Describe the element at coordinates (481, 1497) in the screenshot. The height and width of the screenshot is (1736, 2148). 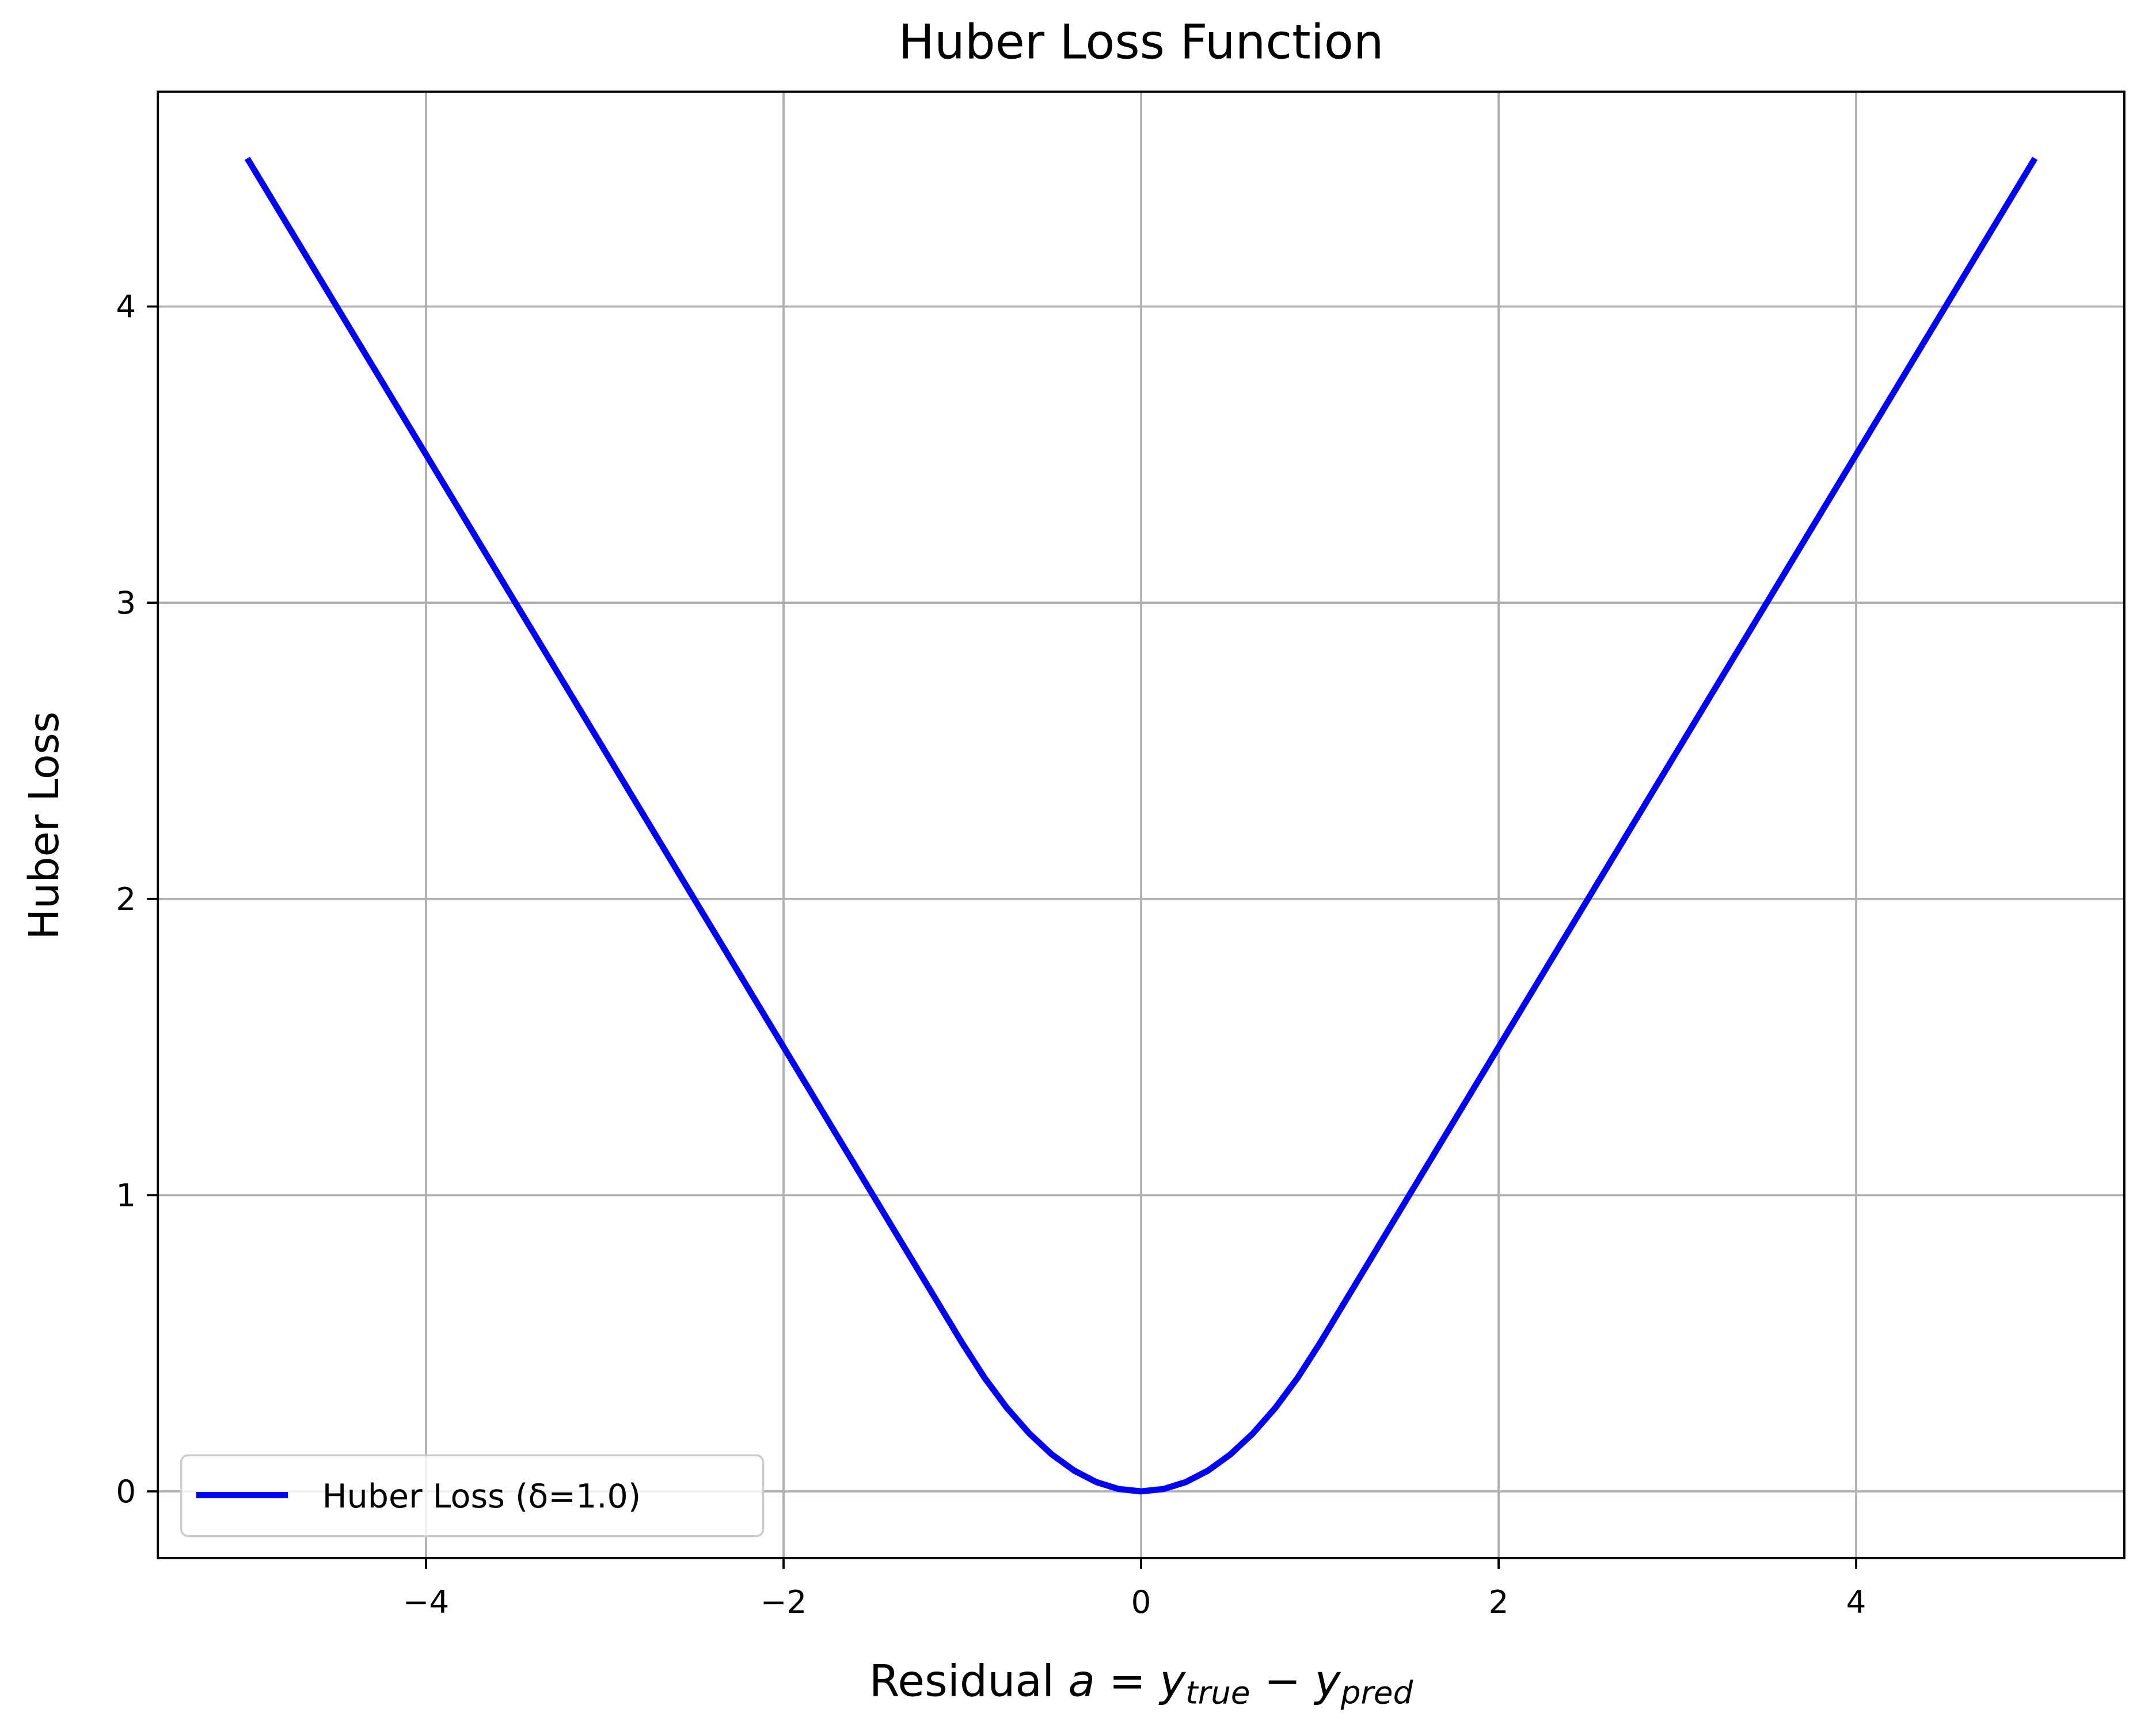
I see `legend-label: Huber Loss (δ=1.0)` at that location.